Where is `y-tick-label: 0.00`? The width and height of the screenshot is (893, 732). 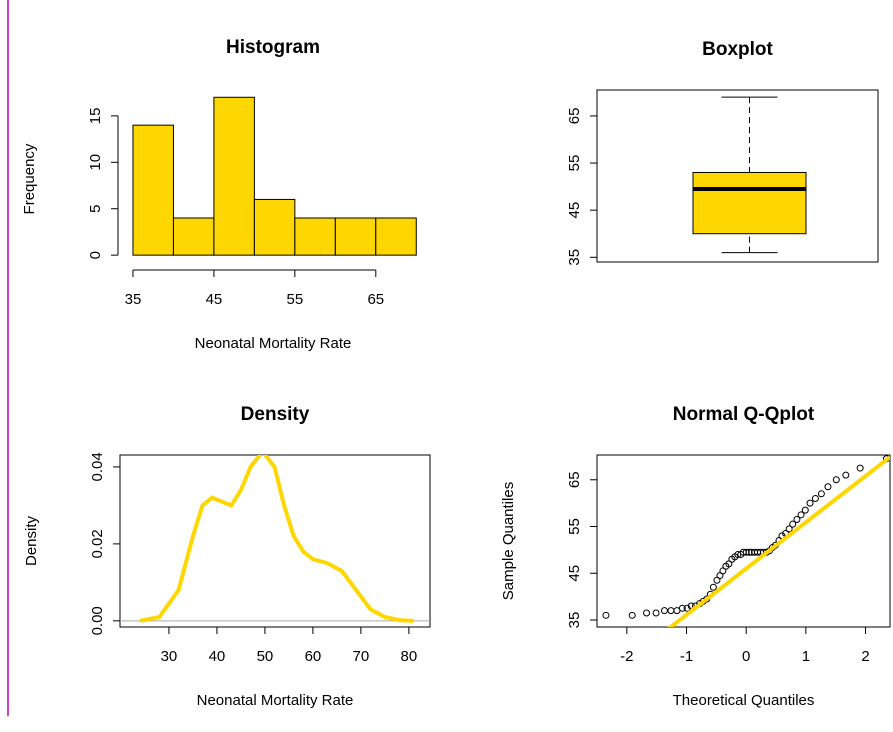 y-tick-label: 0.00 is located at coordinates (97, 620).